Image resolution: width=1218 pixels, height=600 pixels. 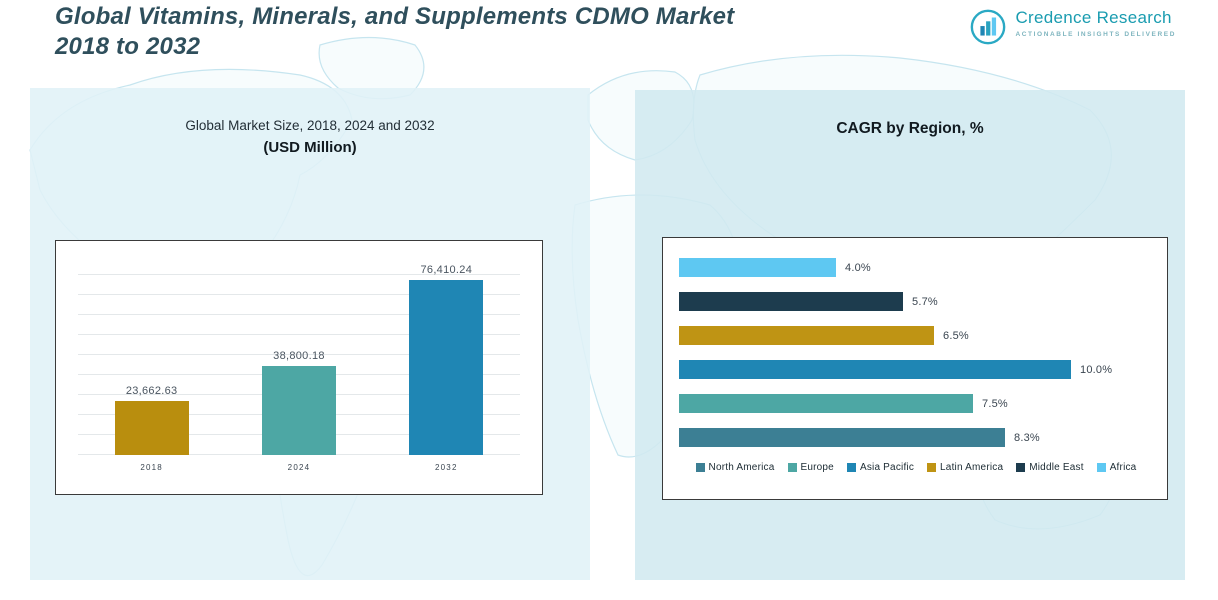 I want to click on market-size-plot-area: 23,662.63 38,800.18 76,410.24, so click(x=299, y=355).